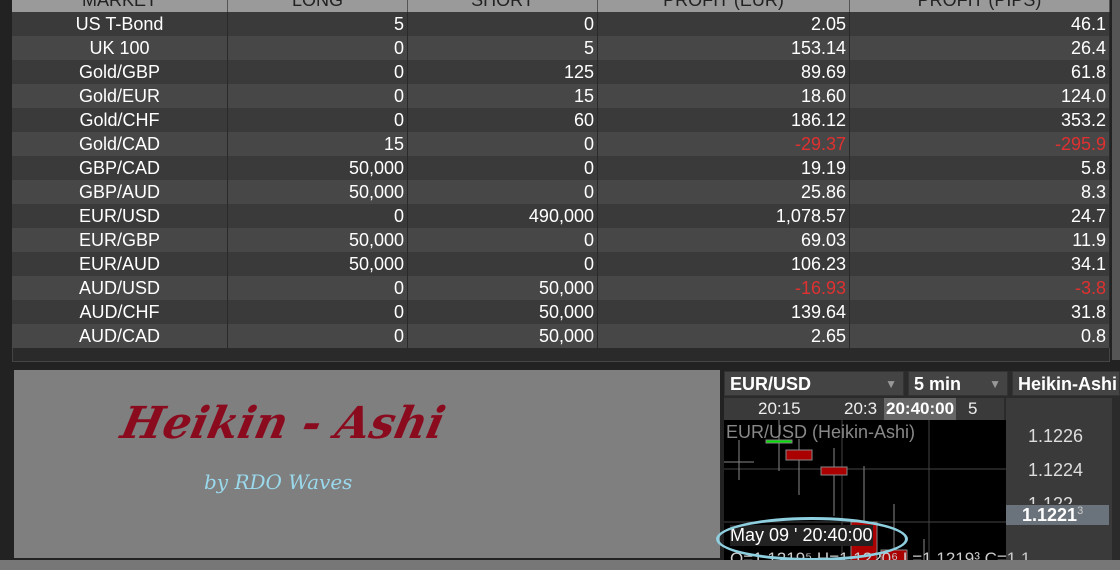  Describe the element at coordinates (503, 6) in the screenshot. I see `col-short: SHORT` at that location.